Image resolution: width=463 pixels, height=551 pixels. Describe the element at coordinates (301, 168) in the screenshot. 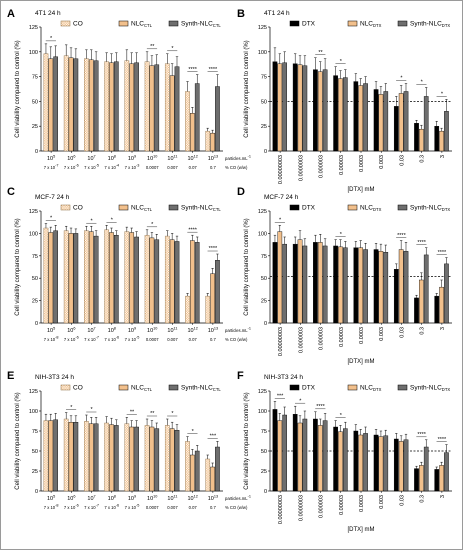

I see `x-tick-label: 0.0000003` at that location.